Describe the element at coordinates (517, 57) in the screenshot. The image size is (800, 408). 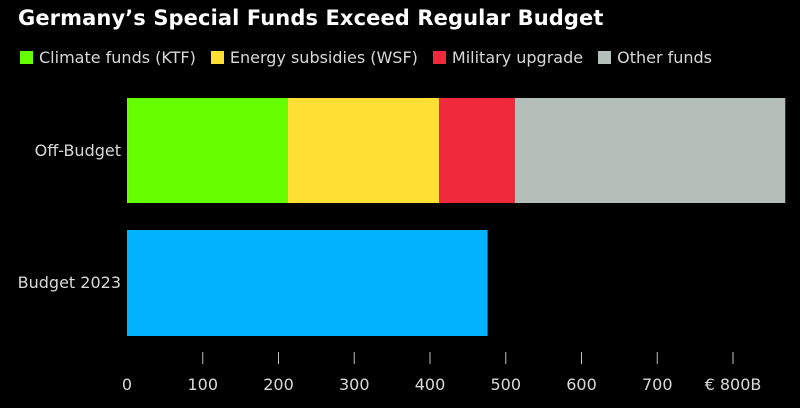
I see `legend-label-military: Military upgrade` at that location.